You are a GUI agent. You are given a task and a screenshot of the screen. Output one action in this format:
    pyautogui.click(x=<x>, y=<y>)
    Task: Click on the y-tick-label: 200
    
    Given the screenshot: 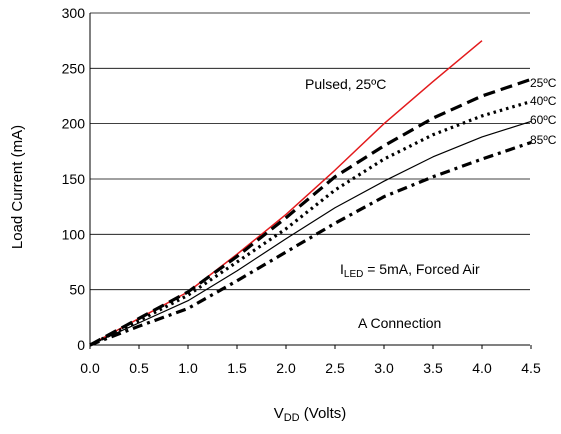 What is the action you would take?
    pyautogui.click(x=74, y=124)
    